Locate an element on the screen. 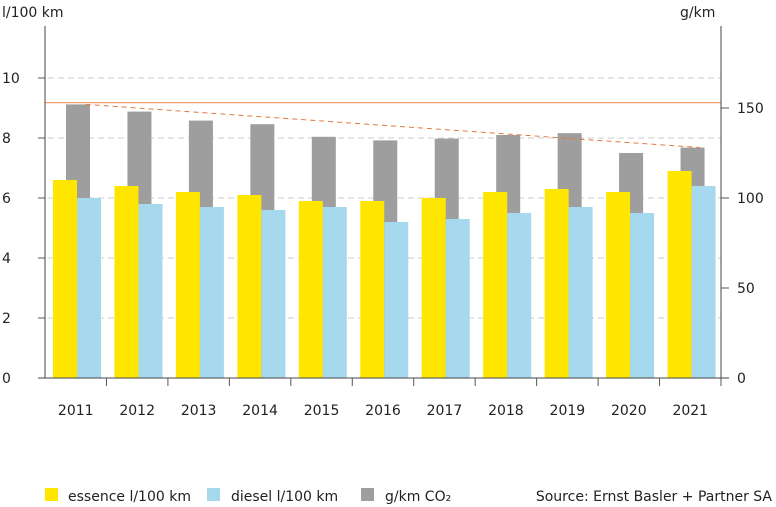 The width and height of the screenshot is (776, 507). bar-essence-2014 is located at coordinates (249, 286).